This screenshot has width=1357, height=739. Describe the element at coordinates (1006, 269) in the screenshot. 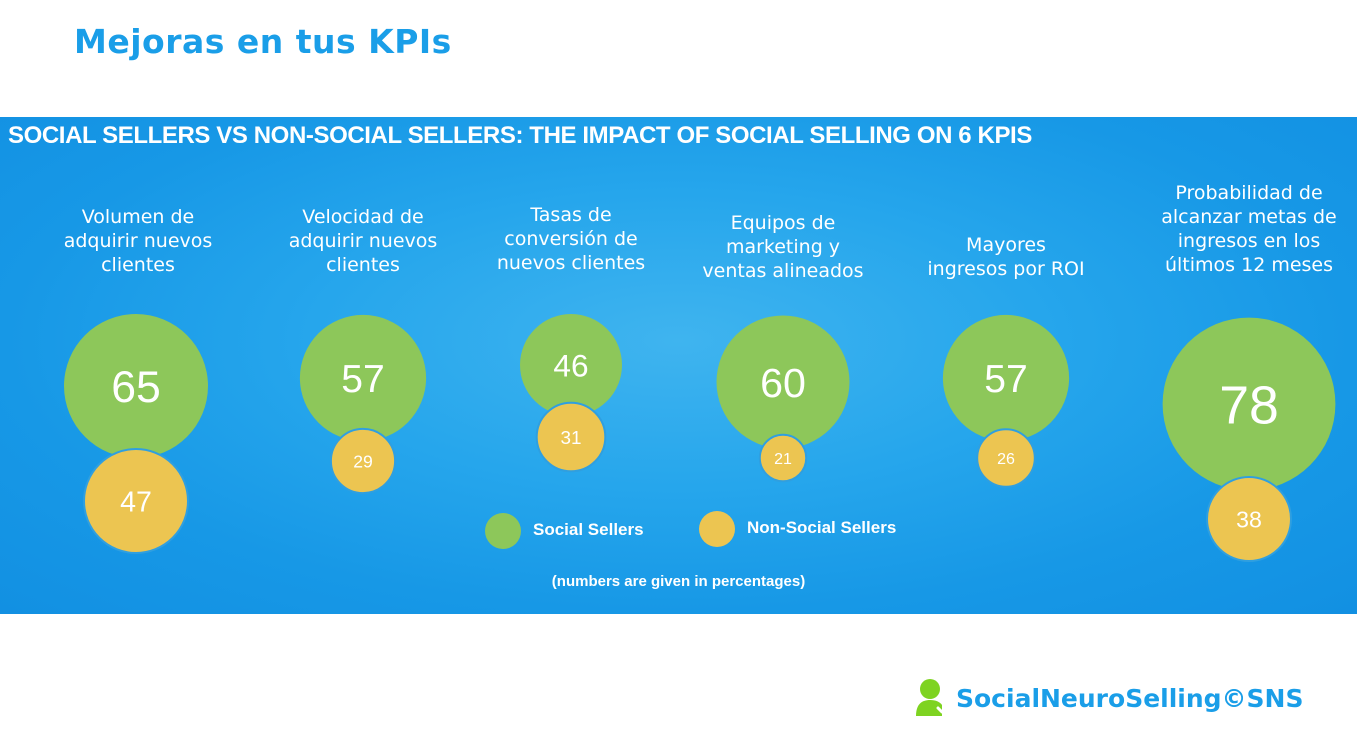

I see `kpi-label-line: ingresos por ROI` at that location.